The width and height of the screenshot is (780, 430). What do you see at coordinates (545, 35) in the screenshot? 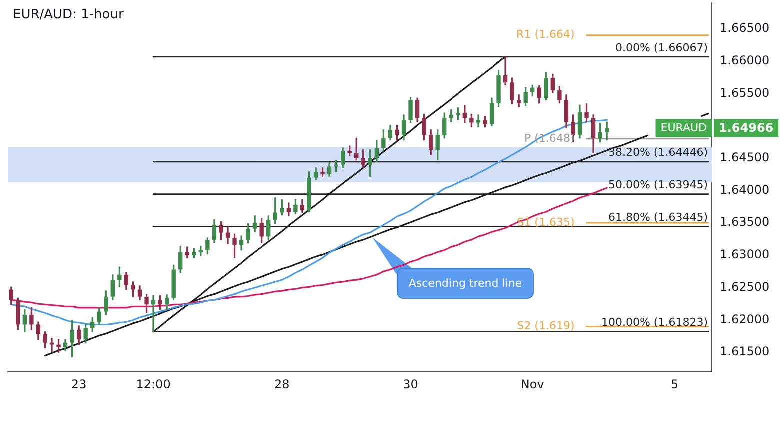
I see `series-label: R1 (1.664)` at bounding box center [545, 35].